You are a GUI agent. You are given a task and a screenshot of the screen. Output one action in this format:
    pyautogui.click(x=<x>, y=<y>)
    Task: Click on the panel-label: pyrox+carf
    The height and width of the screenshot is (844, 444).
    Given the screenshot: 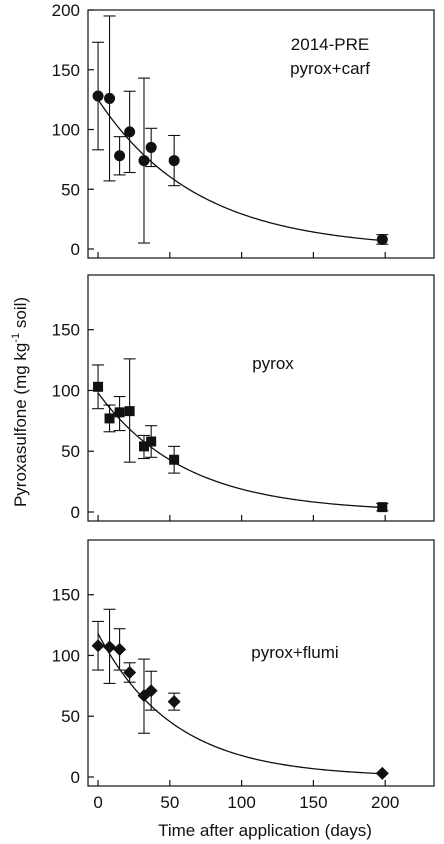 What is the action you would take?
    pyautogui.click(x=330, y=68)
    